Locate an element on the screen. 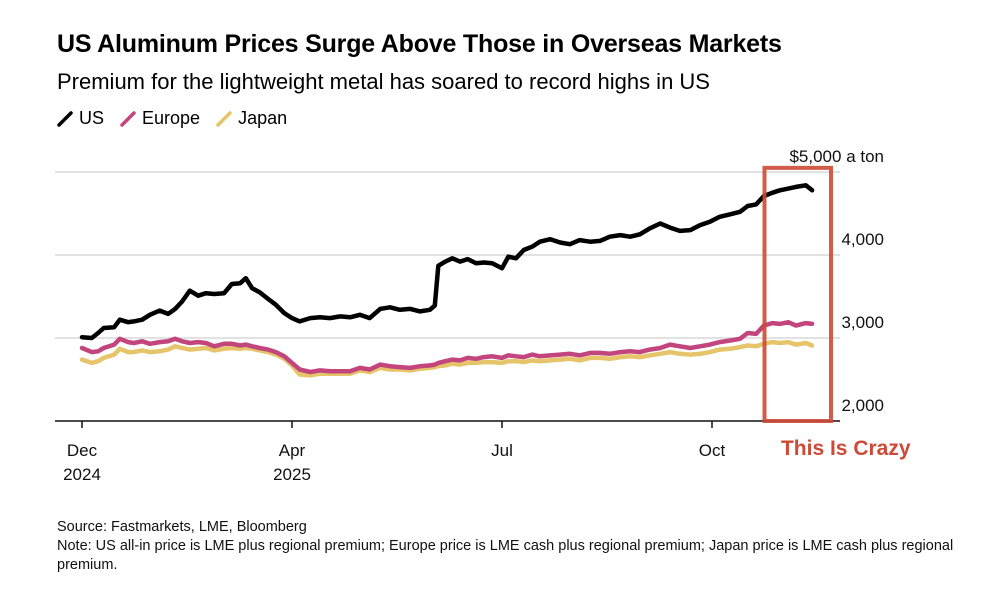  legend-swatch-us is located at coordinates (65, 118).